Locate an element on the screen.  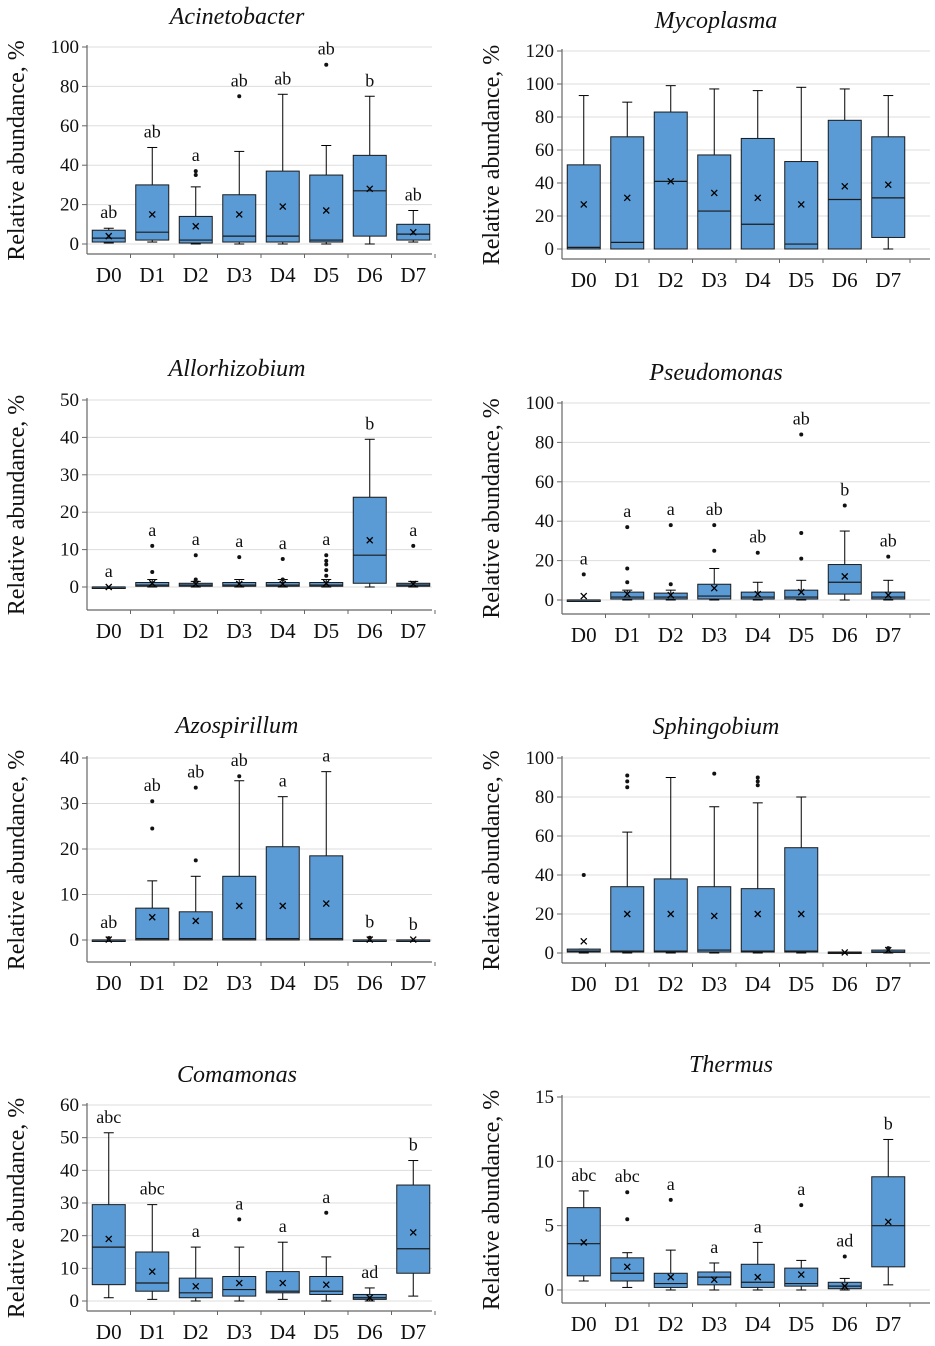
panel-3-significance-label-D1: a is located at coordinates (152, 530).